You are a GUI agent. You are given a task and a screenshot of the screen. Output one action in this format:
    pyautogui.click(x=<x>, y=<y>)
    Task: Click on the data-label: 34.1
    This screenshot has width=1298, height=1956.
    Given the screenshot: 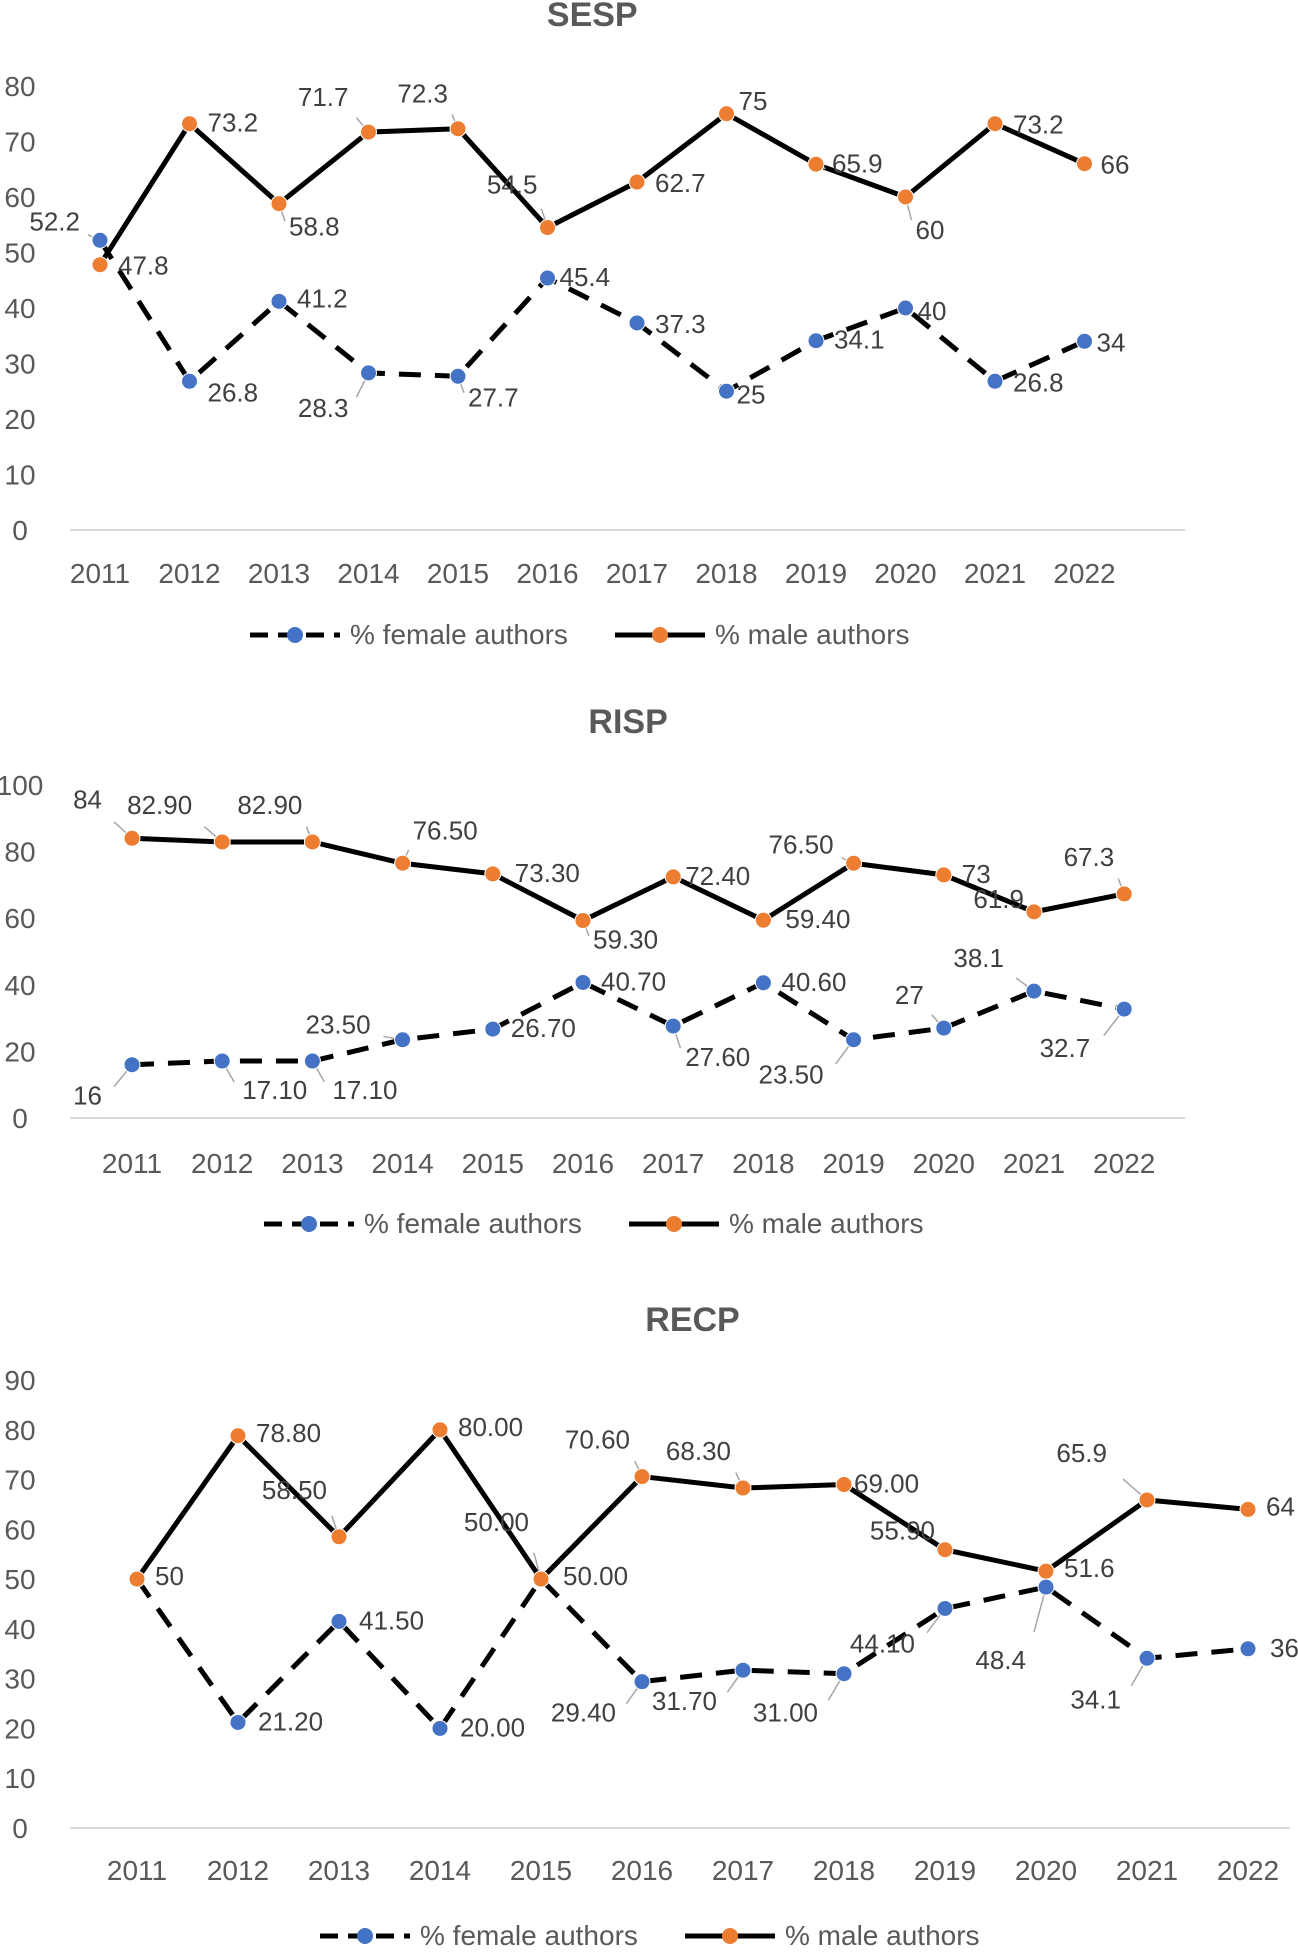 What is the action you would take?
    pyautogui.click(x=1095, y=1699)
    